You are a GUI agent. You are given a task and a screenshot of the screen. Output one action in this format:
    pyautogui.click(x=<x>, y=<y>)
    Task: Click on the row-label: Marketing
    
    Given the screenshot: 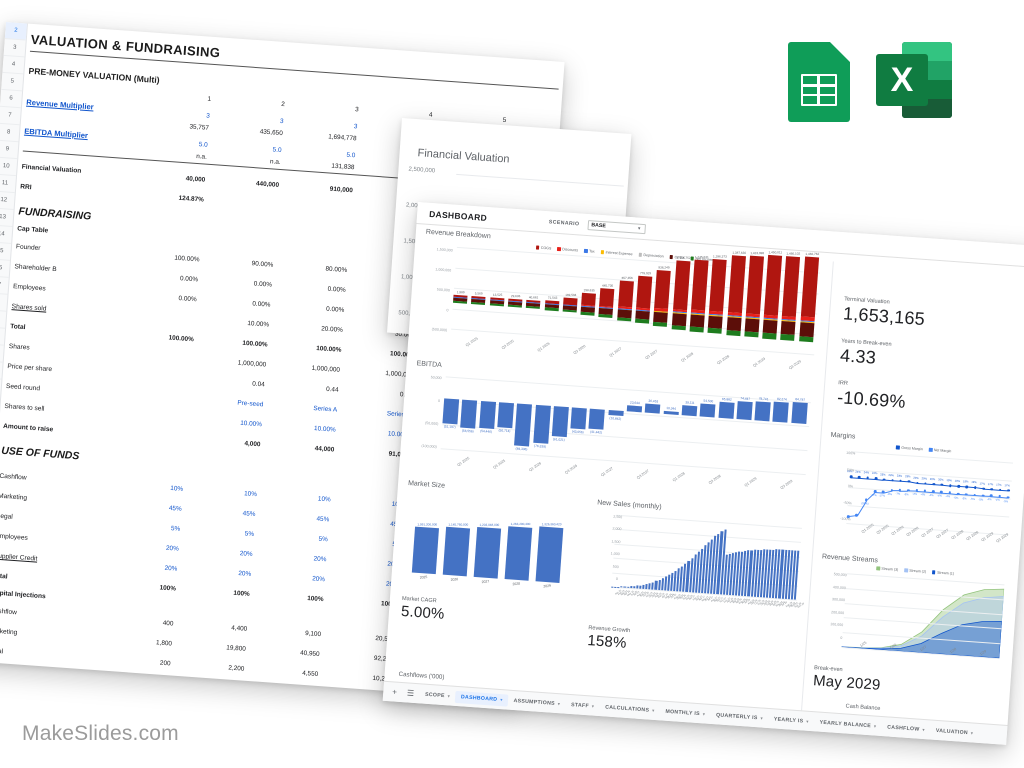 What is the action you would take?
    pyautogui.click(x=9, y=632)
    